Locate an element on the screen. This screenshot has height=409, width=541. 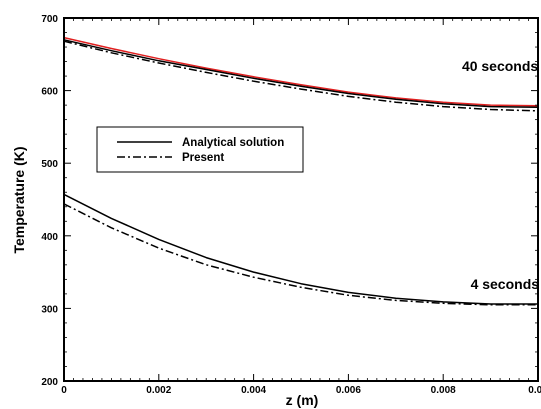
x-tick-label: 0.006 is located at coordinates (348, 390).